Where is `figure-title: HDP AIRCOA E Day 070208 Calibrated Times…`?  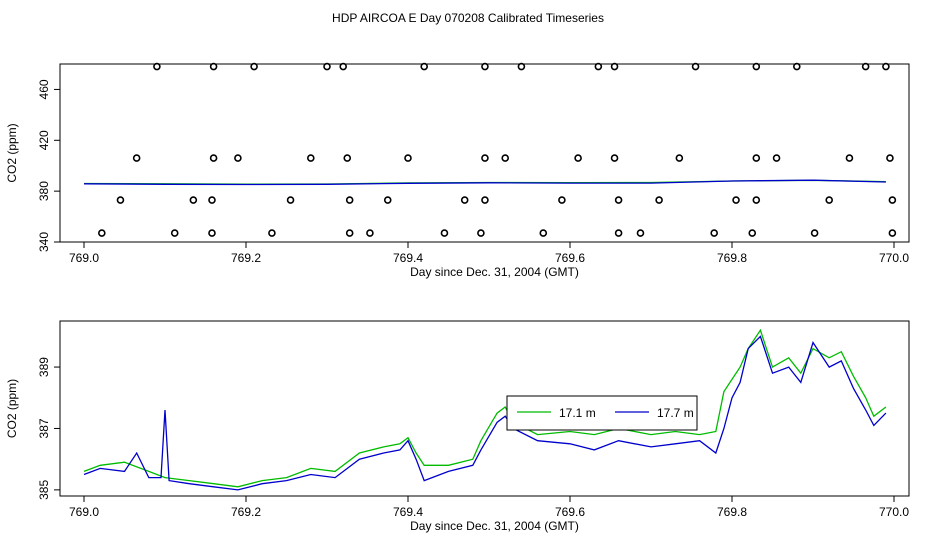 figure-title: HDP AIRCOA E Day 070208 Calibrated Times… is located at coordinates (468, 18).